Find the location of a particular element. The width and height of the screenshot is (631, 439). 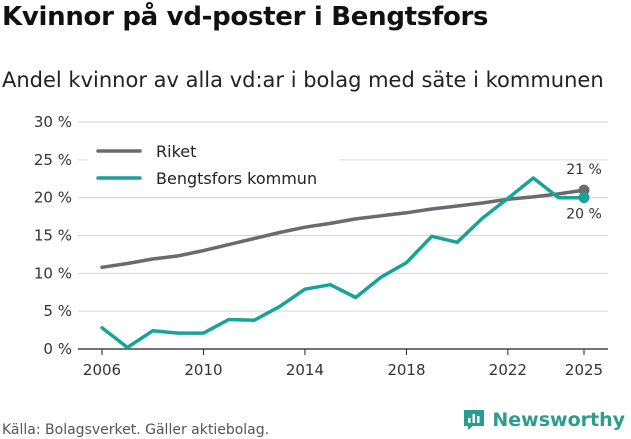

legend-label-riket: Riket is located at coordinates (176, 151).